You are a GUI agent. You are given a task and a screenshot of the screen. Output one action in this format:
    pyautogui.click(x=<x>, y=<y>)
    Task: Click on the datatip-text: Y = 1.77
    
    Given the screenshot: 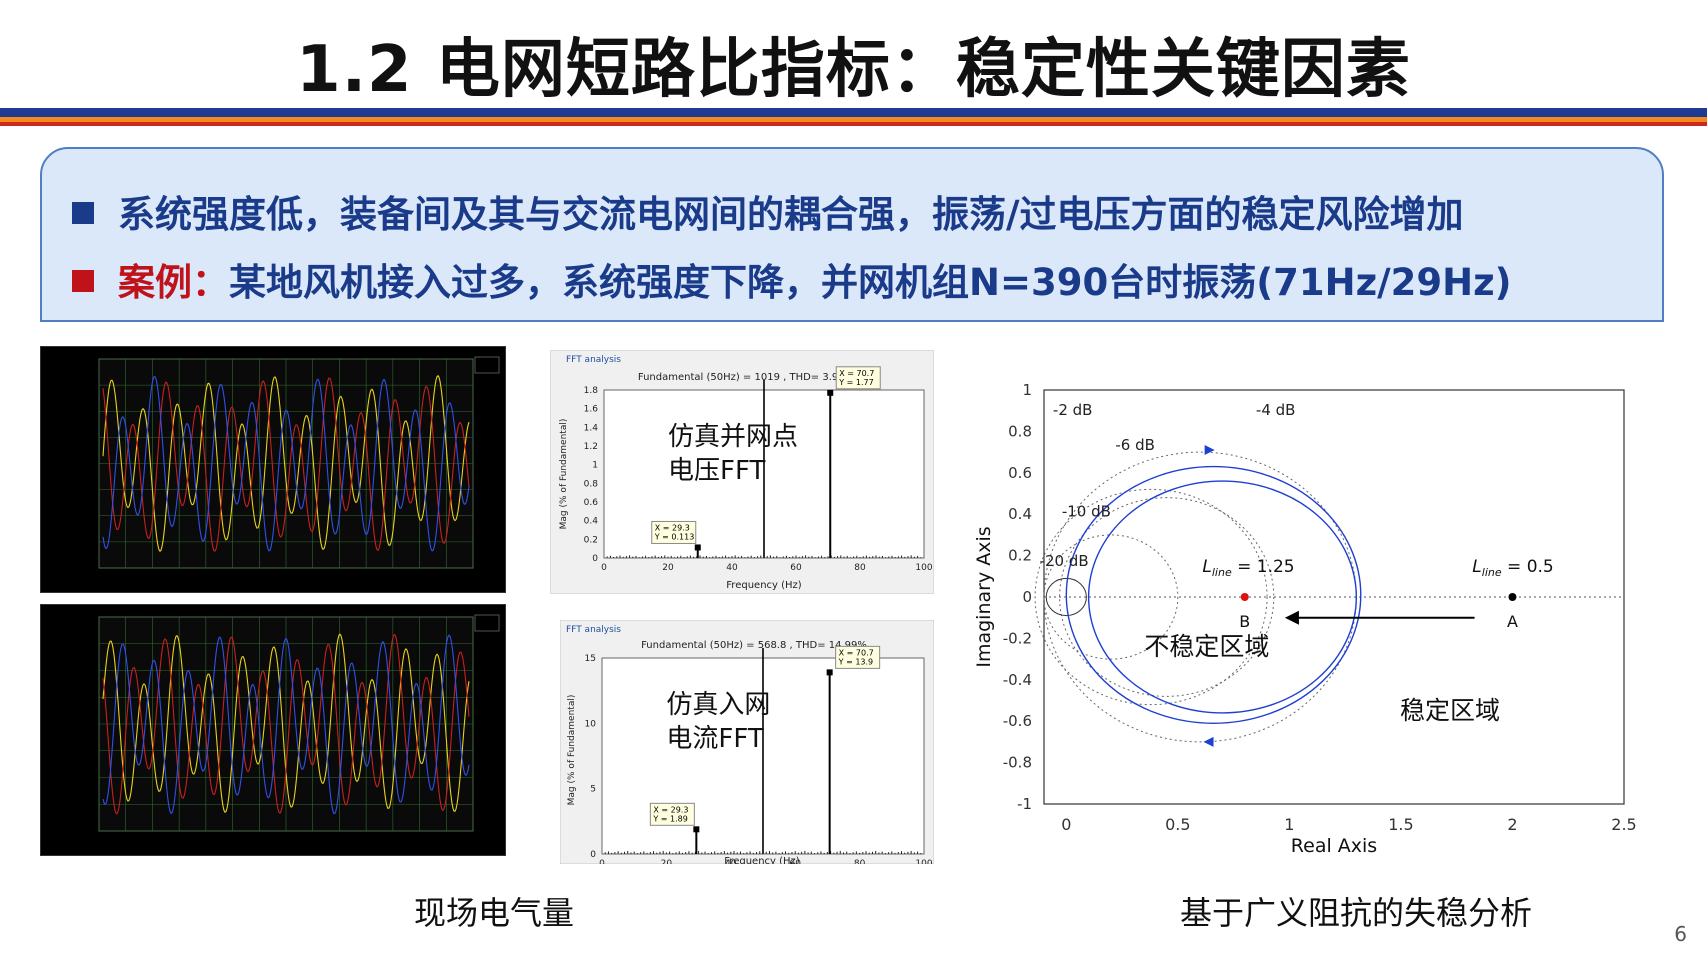 What is the action you would take?
    pyautogui.click(x=856, y=382)
    